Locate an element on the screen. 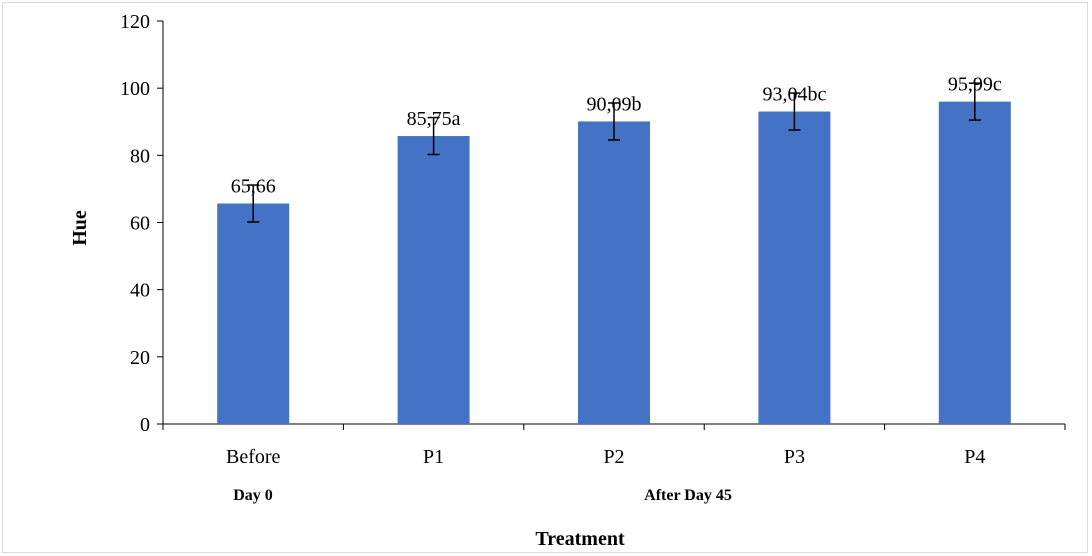 This screenshot has height=556, width=1092. x-axis: Before P1 P2 P3 P4 is located at coordinates (614, 445).